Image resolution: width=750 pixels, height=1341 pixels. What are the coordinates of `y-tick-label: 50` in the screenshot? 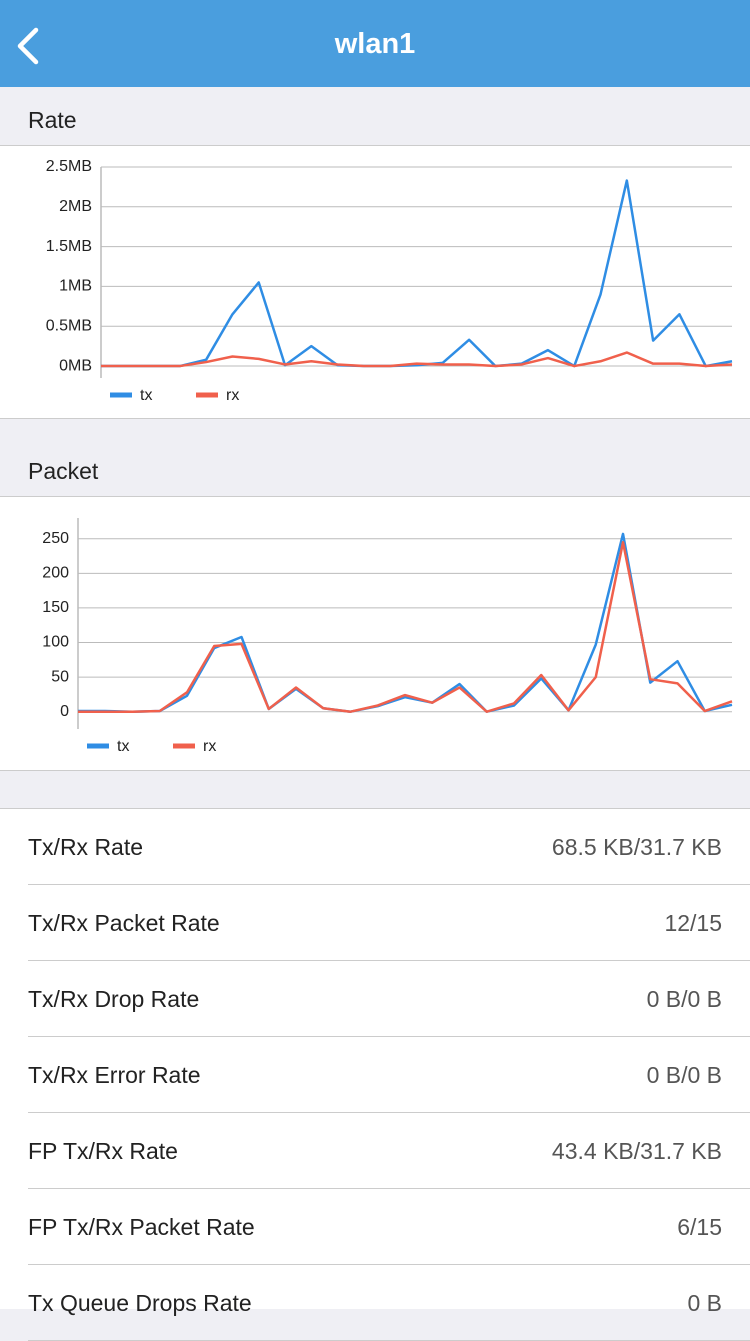 It's located at (60, 676).